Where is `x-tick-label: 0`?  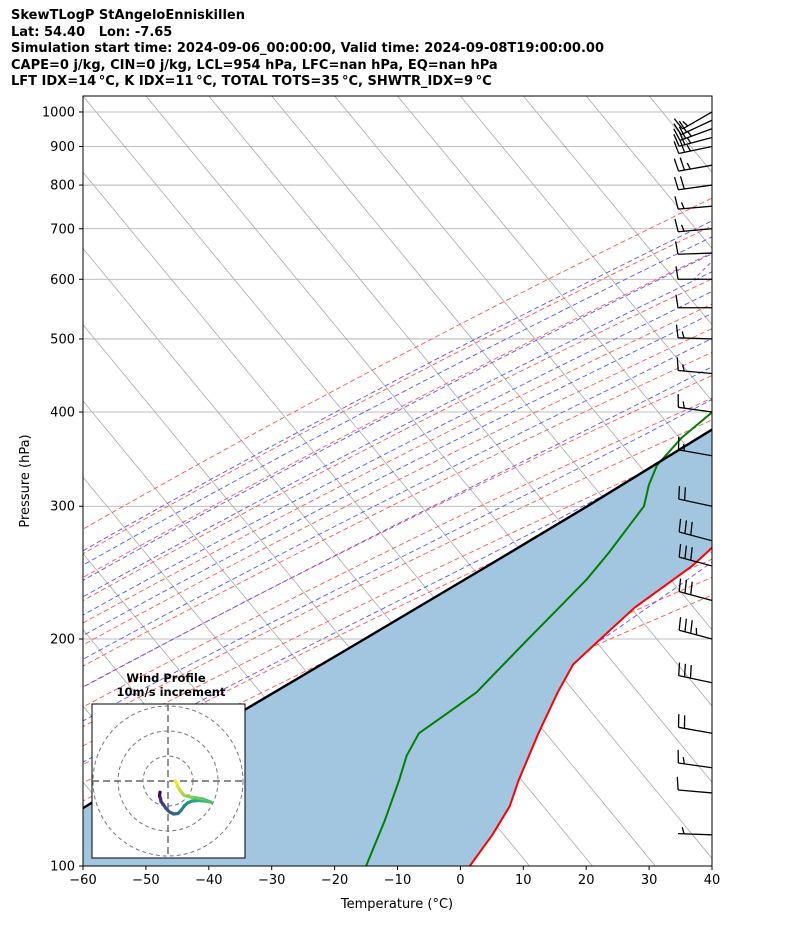 x-tick-label: 0 is located at coordinates (460, 880).